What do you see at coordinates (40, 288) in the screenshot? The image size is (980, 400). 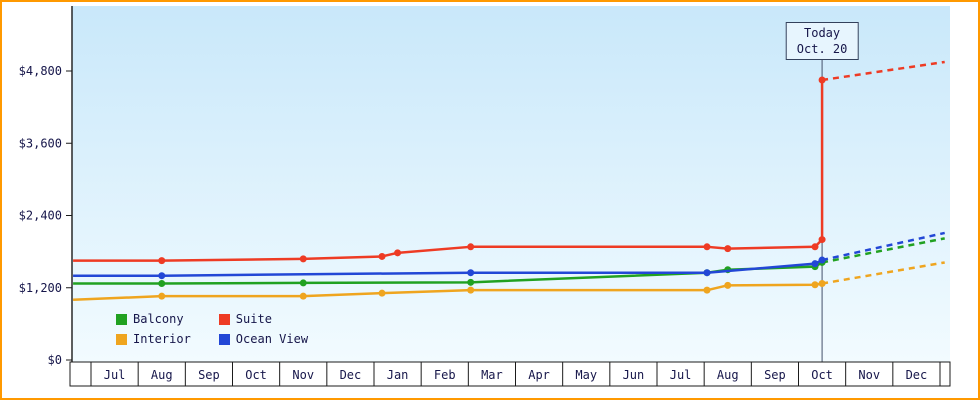 I see `y-tick-label: $1,200` at bounding box center [40, 288].